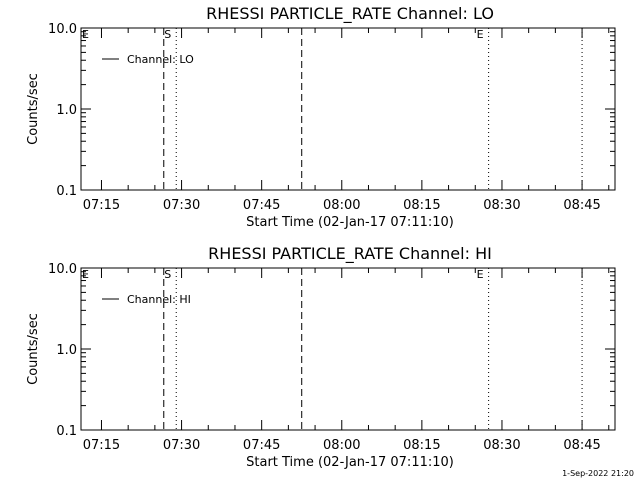 This screenshot has height=480, width=640. Describe the element at coordinates (350, 254) in the screenshot. I see `chart-title: RHESSI PARTICLE_RATE Channel: HI` at that location.